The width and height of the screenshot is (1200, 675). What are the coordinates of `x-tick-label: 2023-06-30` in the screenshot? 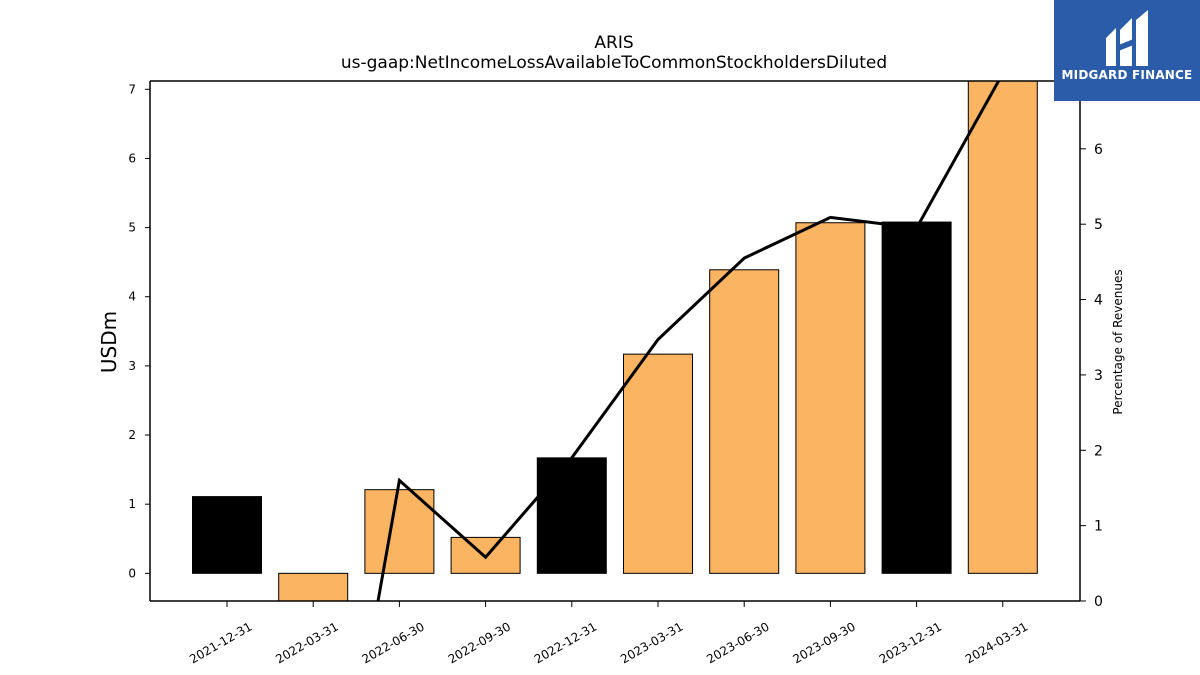 It's located at (737, 642).